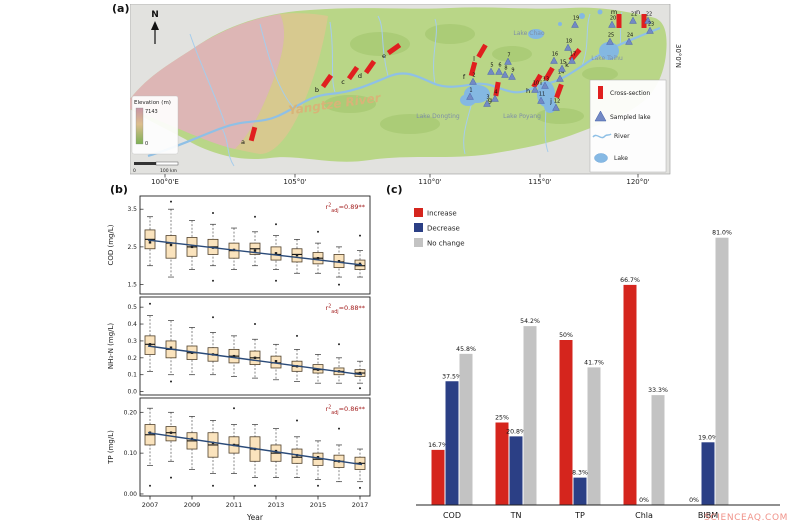 This screenshot has width=800, height=530. Describe the element at coordinates (600, 92) in the screenshot. I see `cross-section-icon` at that location.